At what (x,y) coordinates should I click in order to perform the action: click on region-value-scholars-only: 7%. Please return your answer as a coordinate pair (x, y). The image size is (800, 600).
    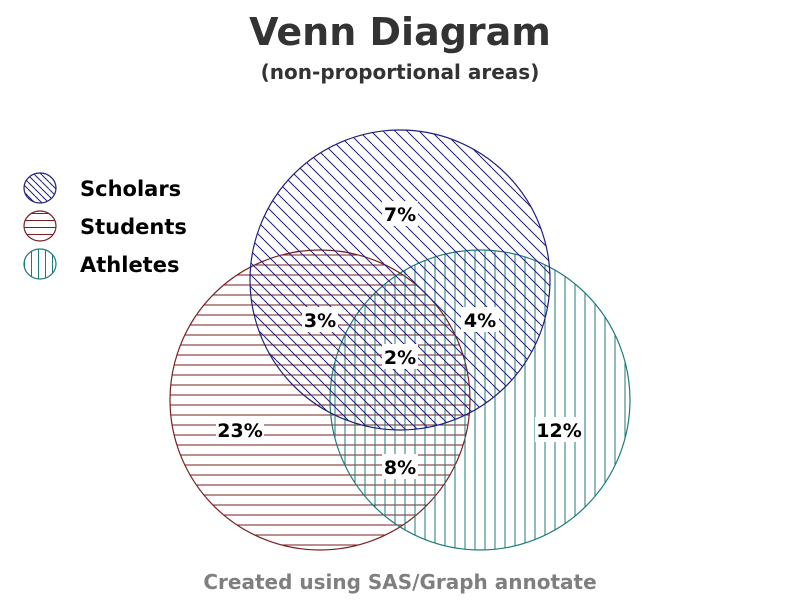
    Looking at the image, I should click on (400, 215).